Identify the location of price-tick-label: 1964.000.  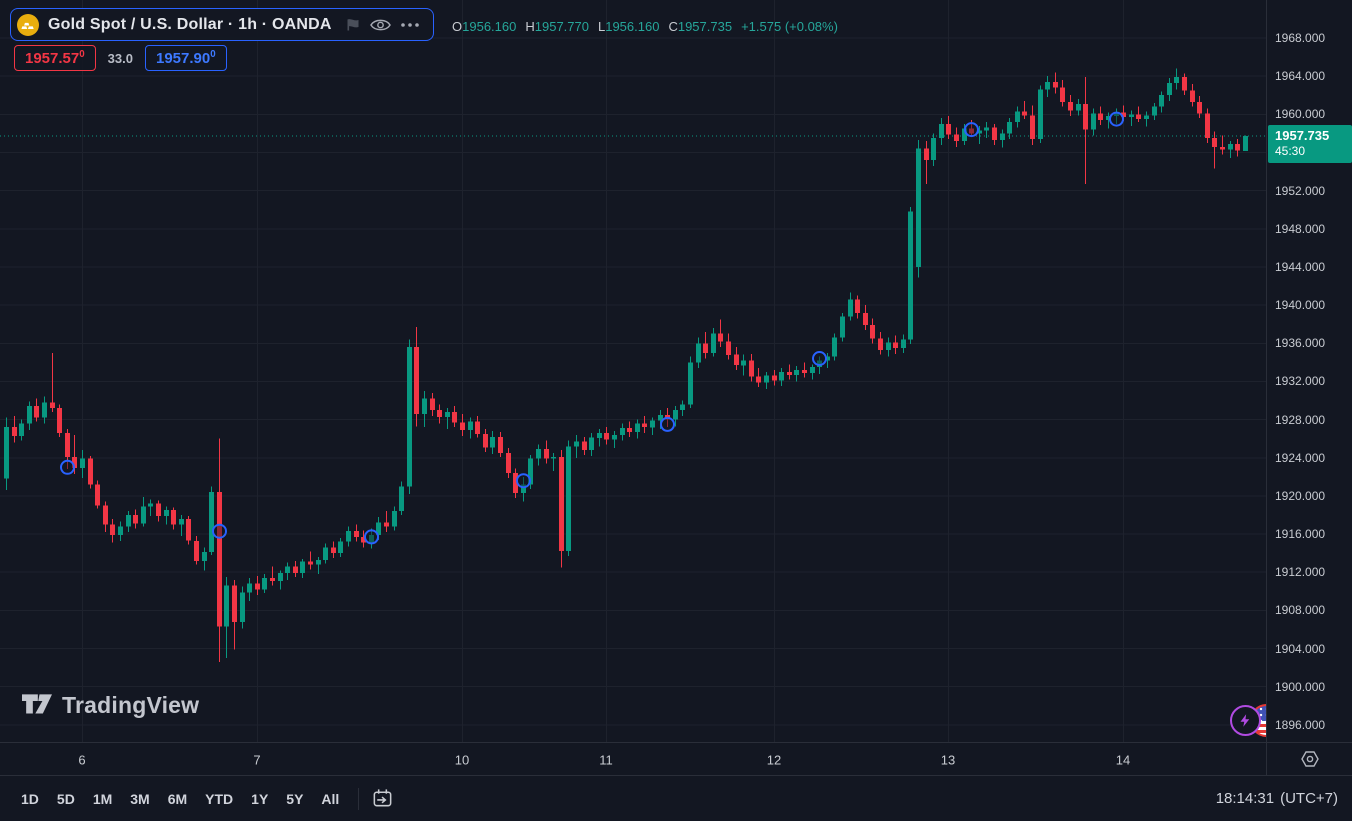
(1300, 76).